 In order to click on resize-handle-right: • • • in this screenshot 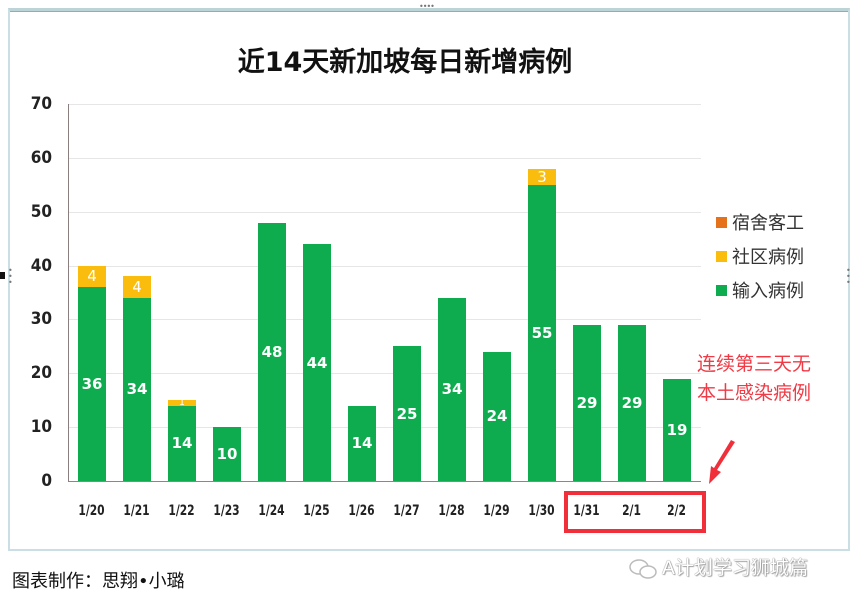, I will do `click(848, 276)`.